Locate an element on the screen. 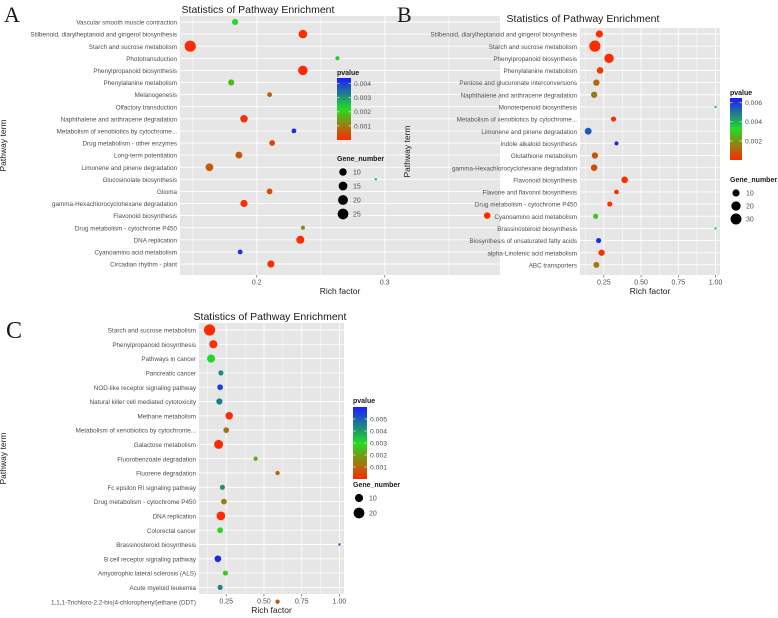  y-tick-label: Methane metabolism is located at coordinates (167, 416).